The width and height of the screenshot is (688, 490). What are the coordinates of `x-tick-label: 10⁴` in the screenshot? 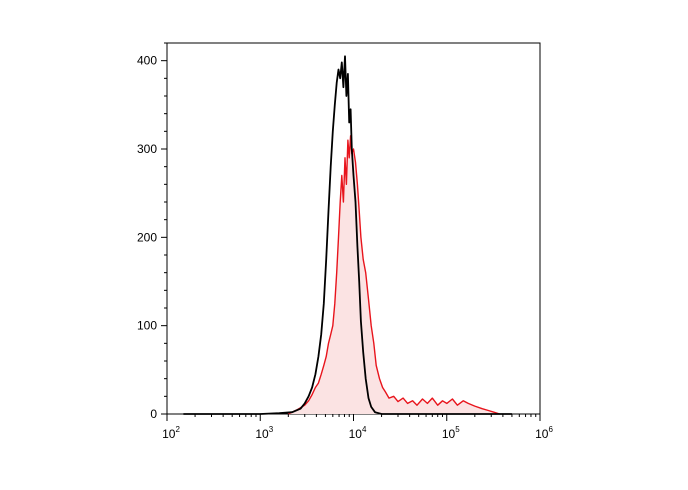 It's located at (358, 433).